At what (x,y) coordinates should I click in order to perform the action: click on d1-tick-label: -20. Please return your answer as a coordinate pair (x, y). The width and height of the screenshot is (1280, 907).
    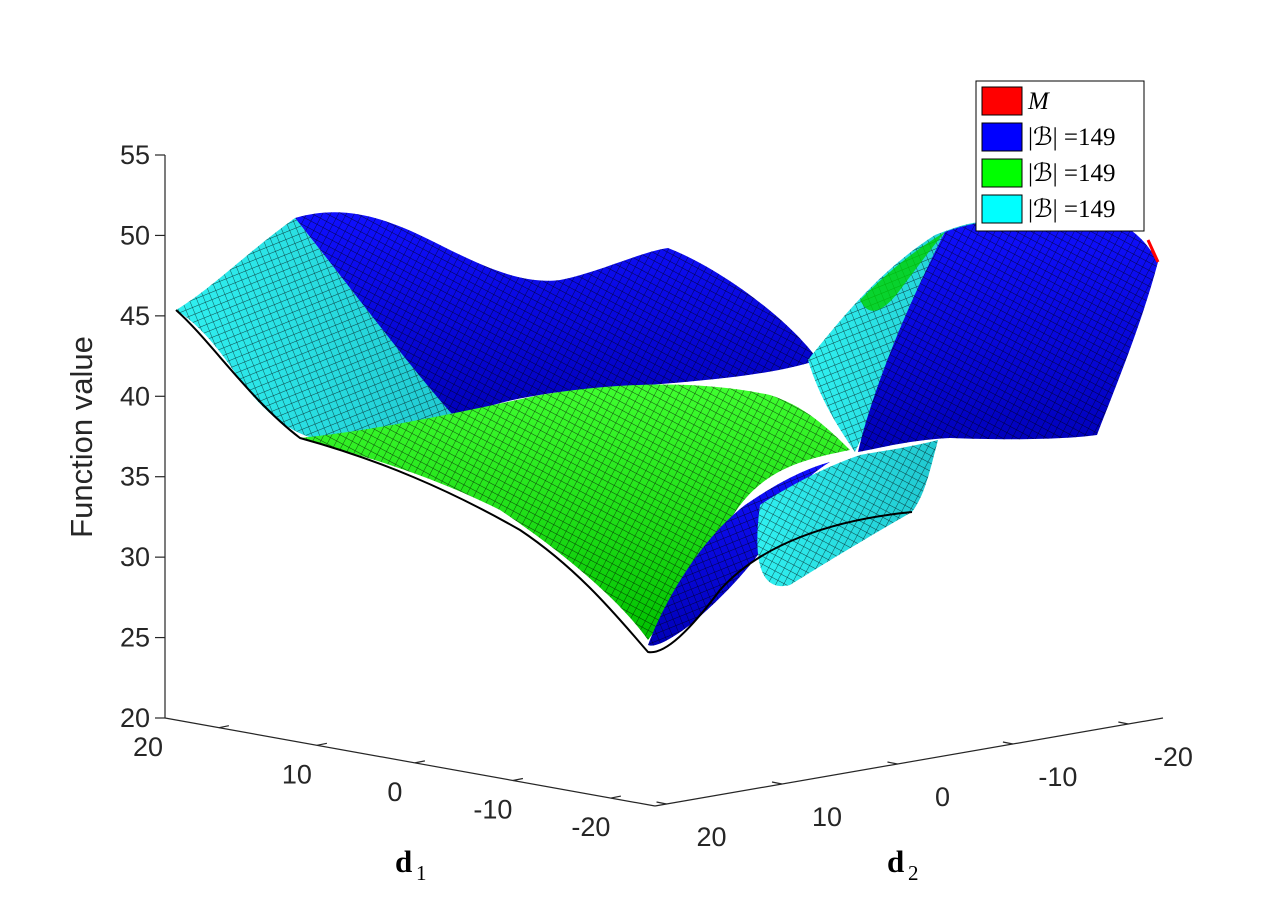
    Looking at the image, I should click on (590, 827).